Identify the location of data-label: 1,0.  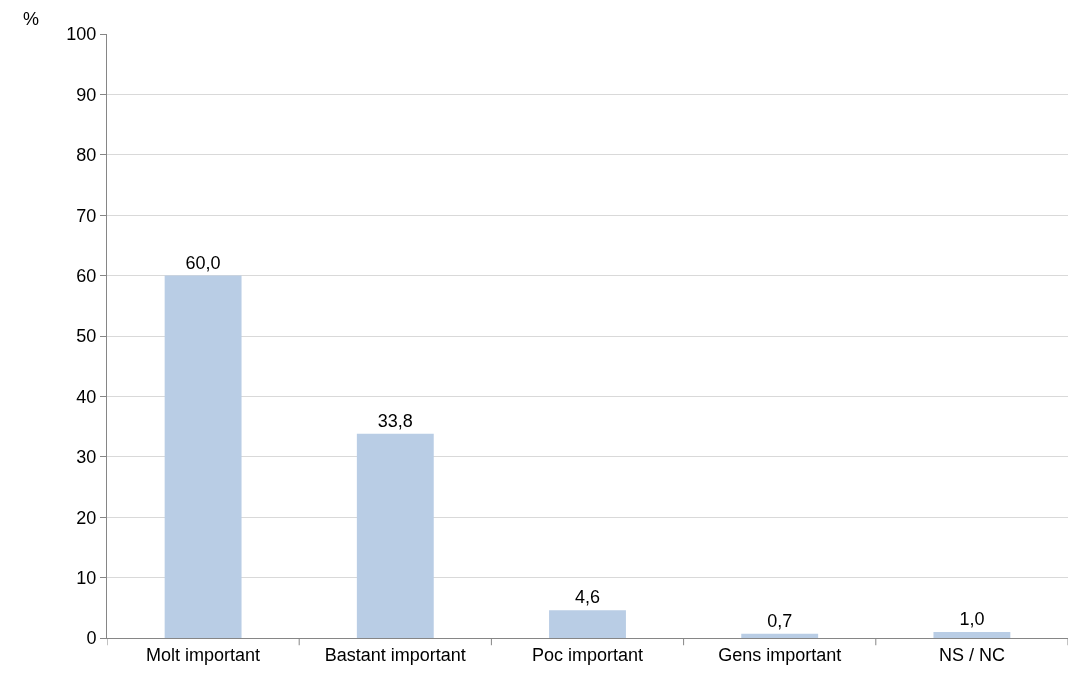
(972, 618).